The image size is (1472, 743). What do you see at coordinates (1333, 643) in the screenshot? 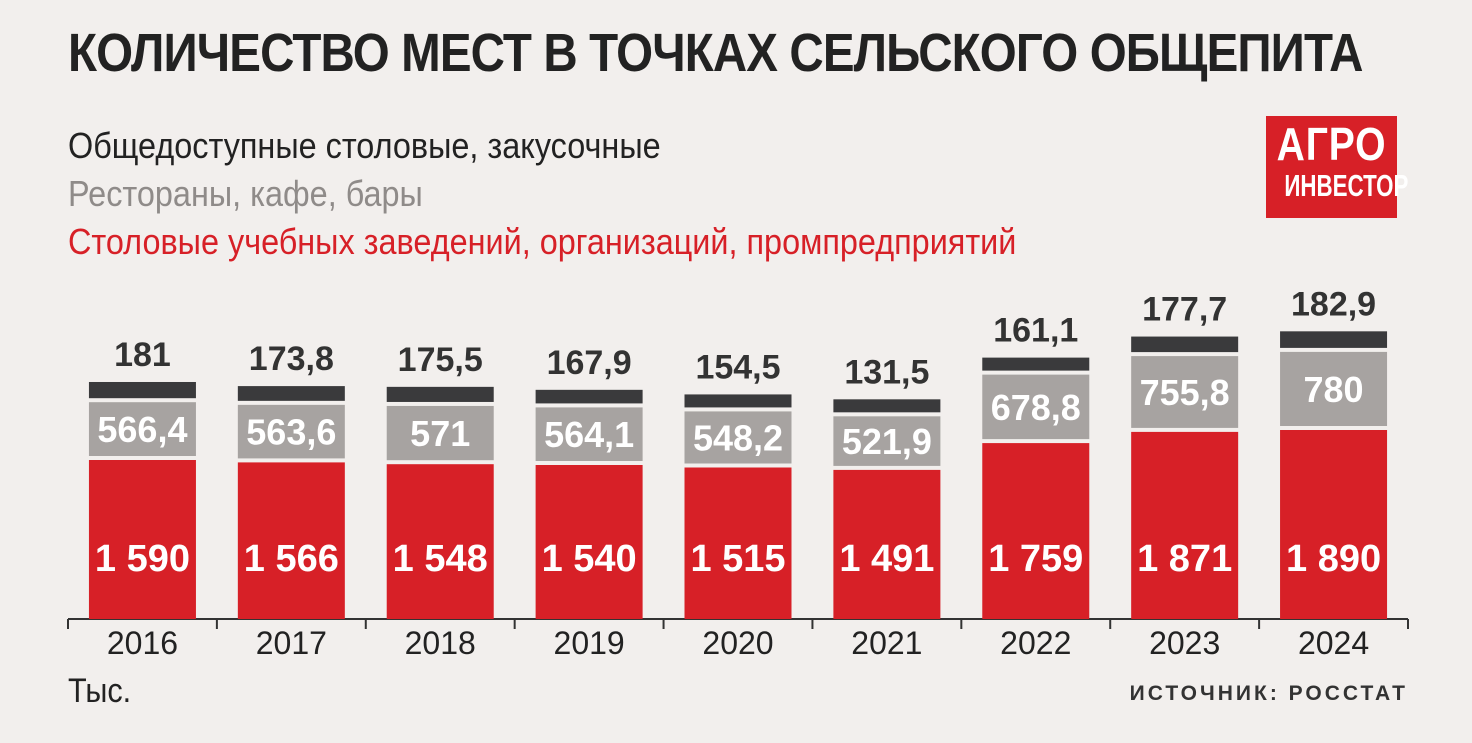
I see `x-tick-label: 2024` at bounding box center [1333, 643].